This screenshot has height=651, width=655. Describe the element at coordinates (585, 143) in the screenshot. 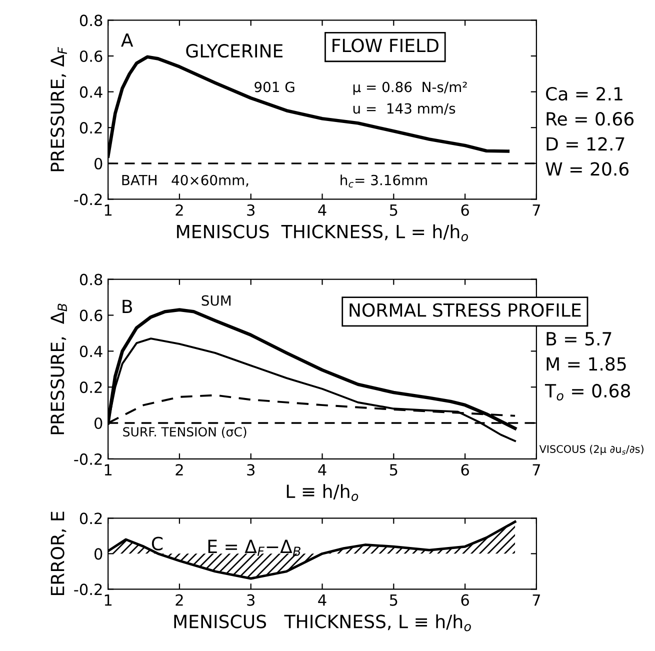

I see `text: D = 12.7` at that location.